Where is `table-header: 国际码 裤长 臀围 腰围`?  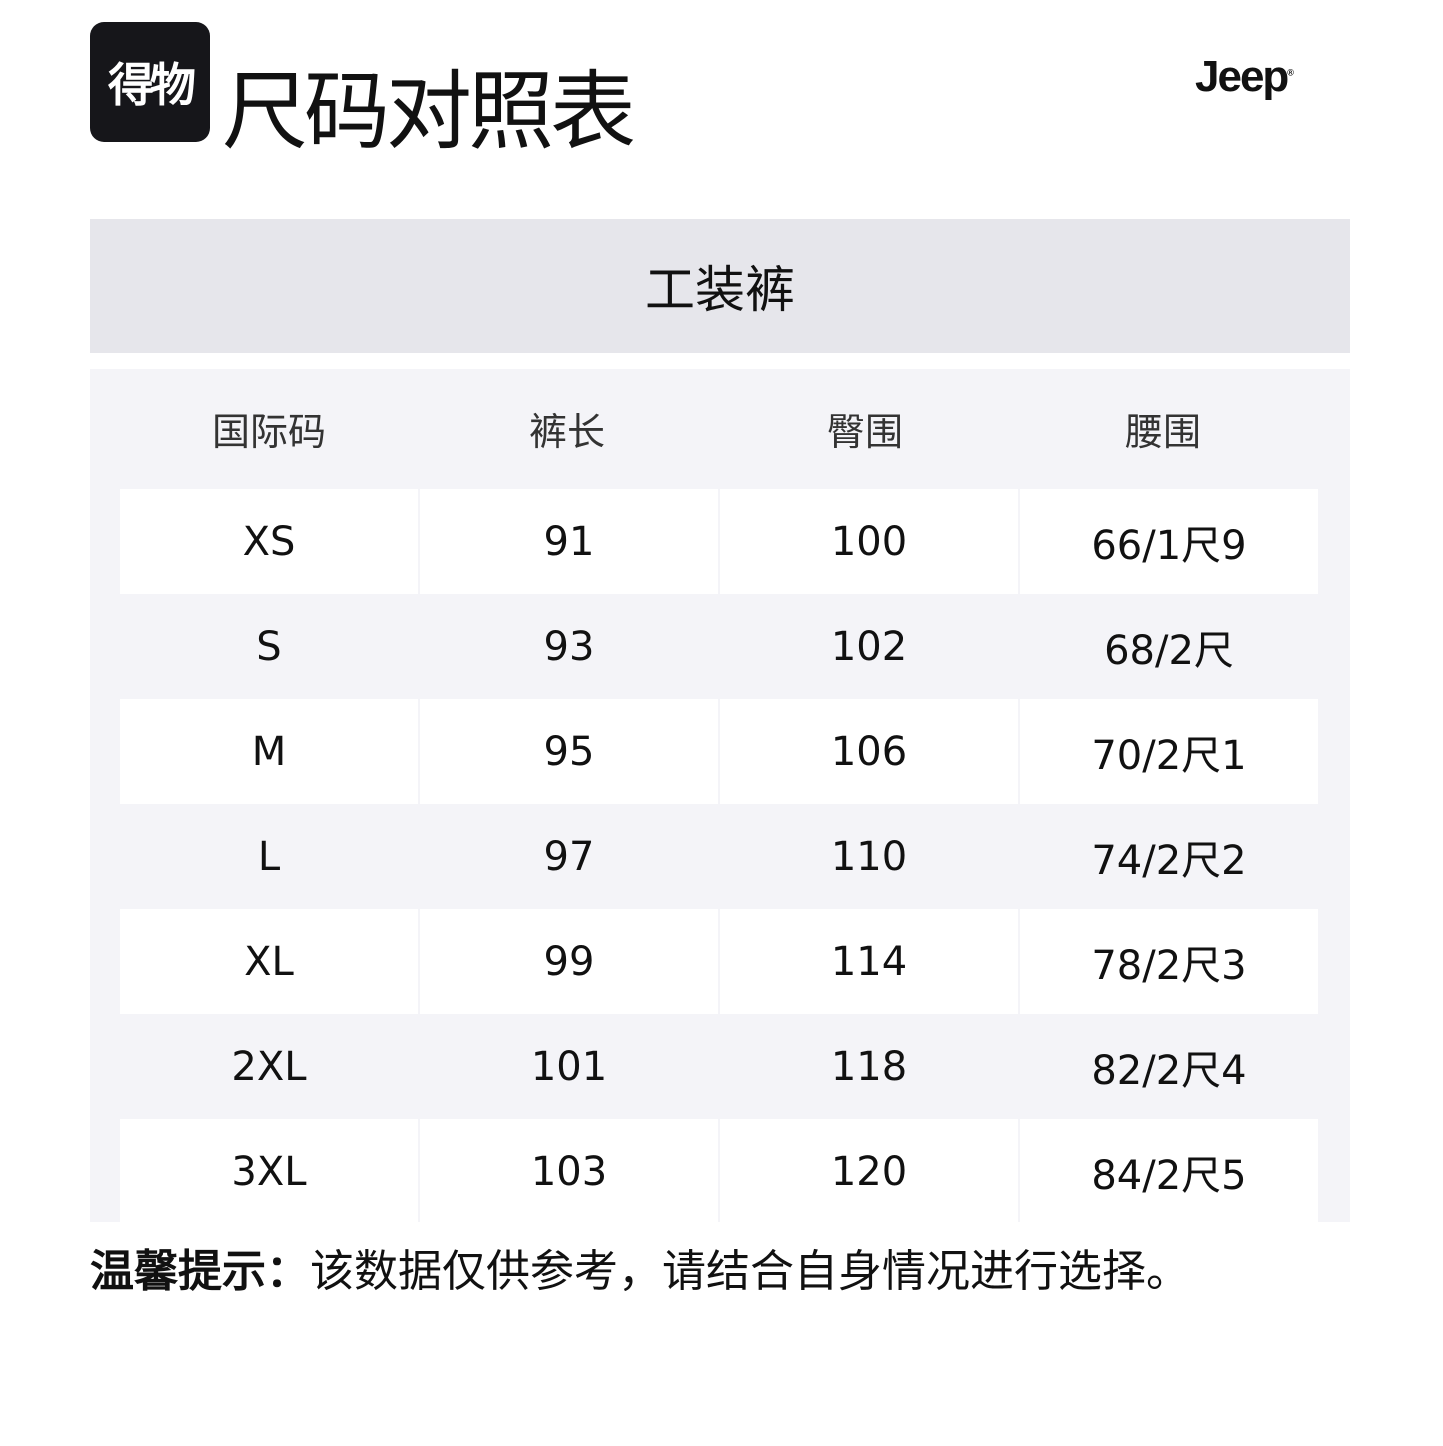 table-header: 国际码 裤长 臀围 腰围 is located at coordinates (716, 428).